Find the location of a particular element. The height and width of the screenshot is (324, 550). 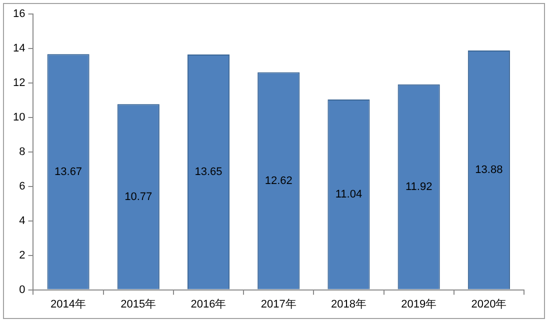

y-tick-label: 12 is located at coordinates (19, 82).